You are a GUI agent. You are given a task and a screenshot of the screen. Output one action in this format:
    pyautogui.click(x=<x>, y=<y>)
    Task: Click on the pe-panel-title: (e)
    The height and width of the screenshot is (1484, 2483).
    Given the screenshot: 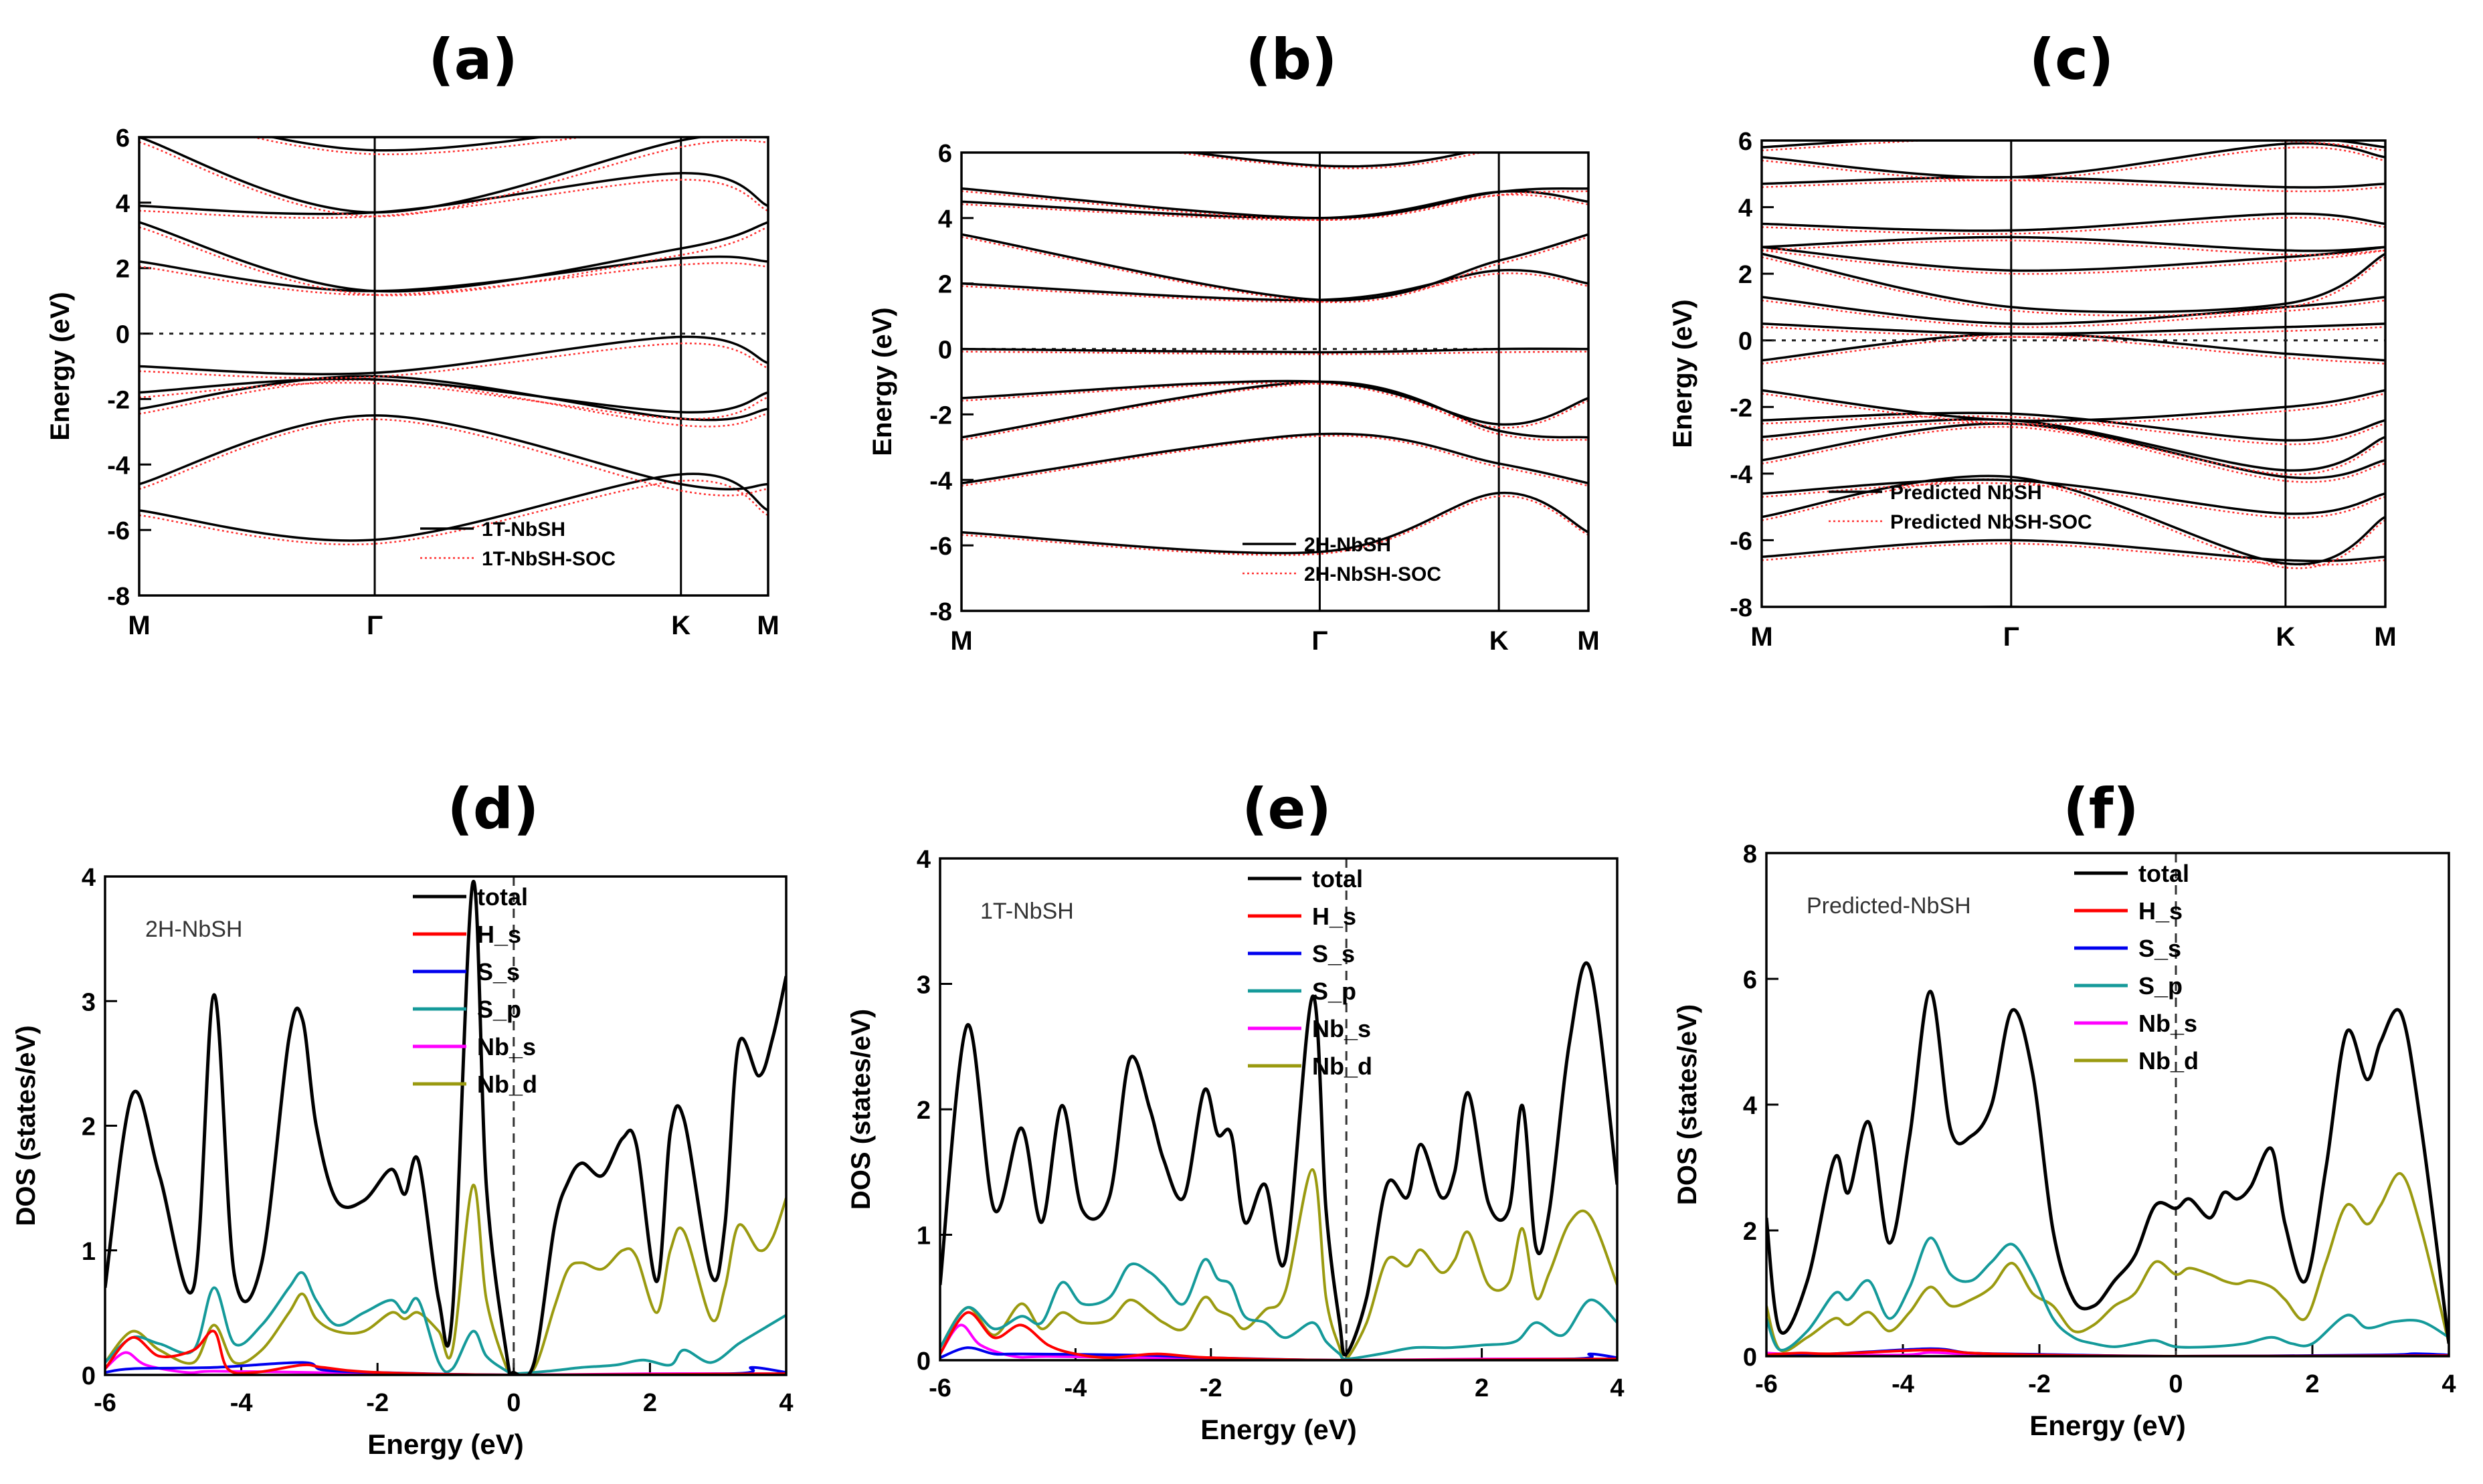 What is the action you would take?
    pyautogui.click(x=1286, y=809)
    